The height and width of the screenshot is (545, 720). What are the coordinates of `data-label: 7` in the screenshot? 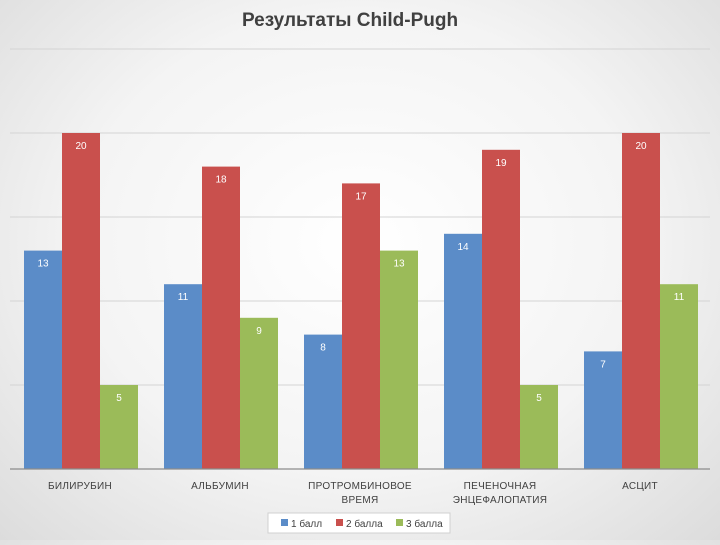 It's located at (603, 364).